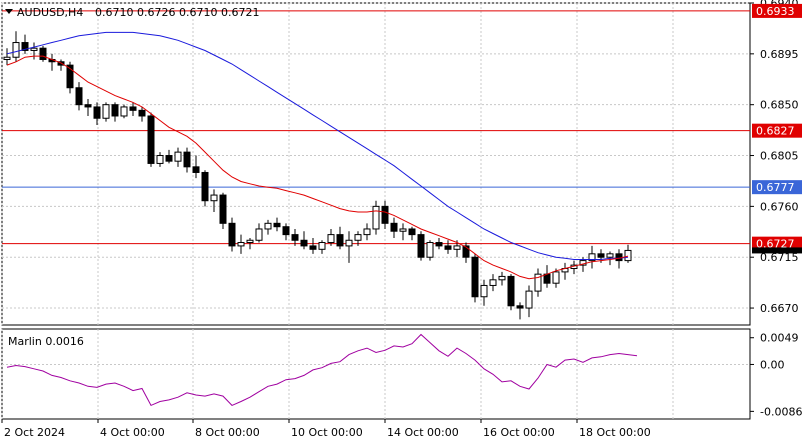  What do you see at coordinates (779, 206) in the screenshot?
I see `price-tick-label: 0.6760` at bounding box center [779, 206].